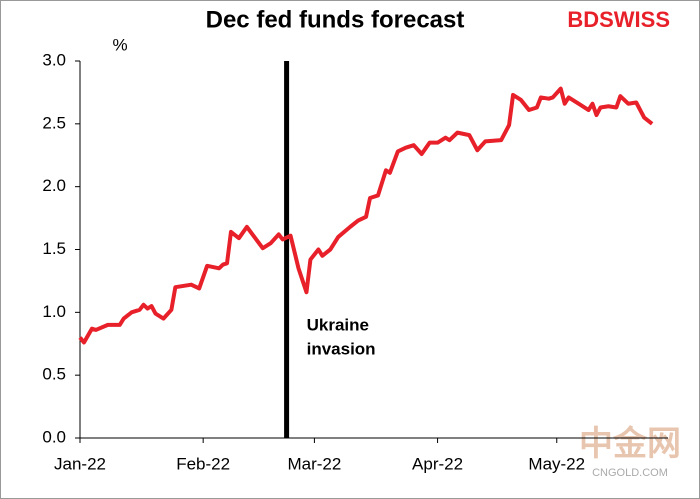 This screenshot has height=499, width=700. What do you see at coordinates (203, 463) in the screenshot?
I see `x-tick-label: Feb-22` at bounding box center [203, 463].